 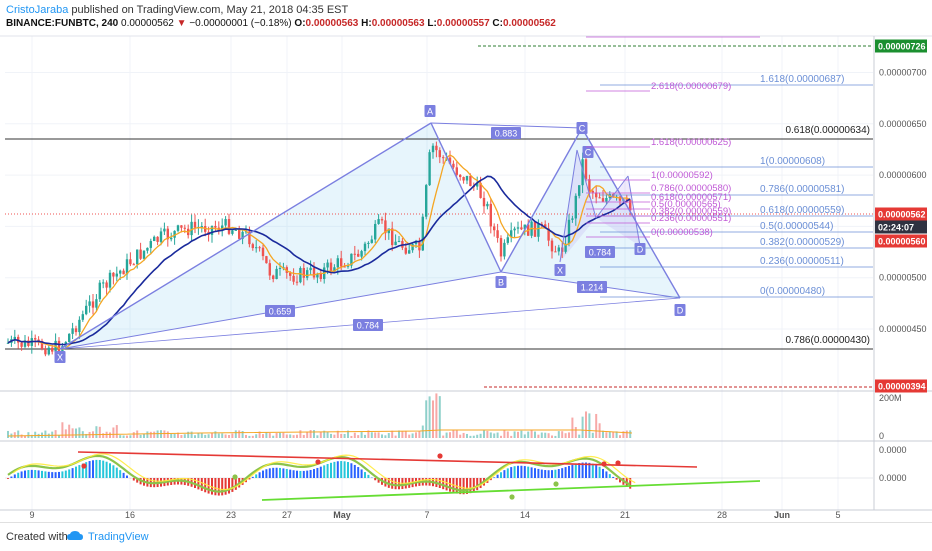 I want to click on fib-mid-label: 2.618(0.00000679), so click(x=691, y=86).